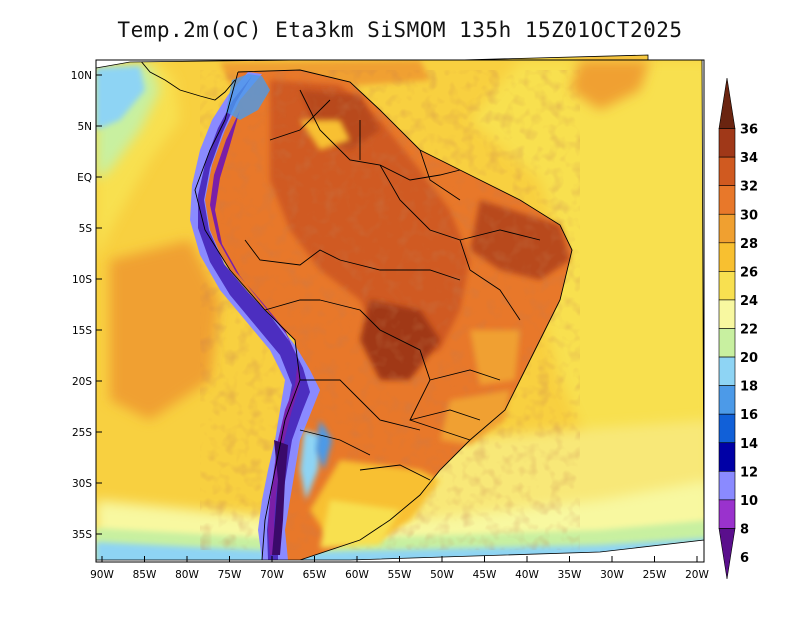  Describe the element at coordinates (261, 316) in the screenshot. I see `andes-cold-band` at that location.